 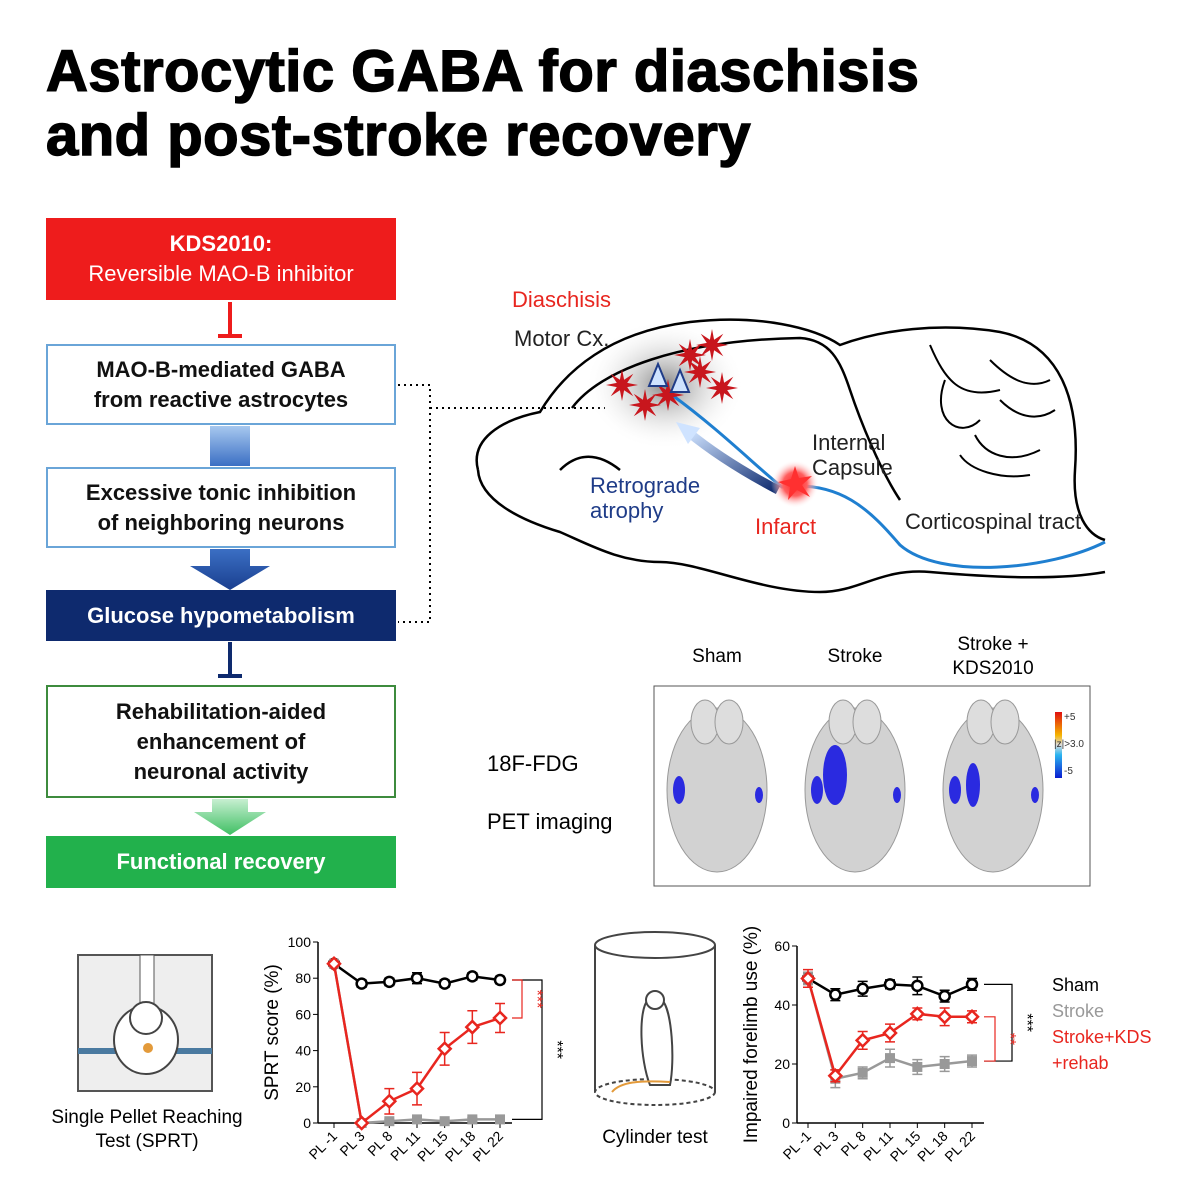 I want to click on cylinder-icon, so click(x=655, y=1018).